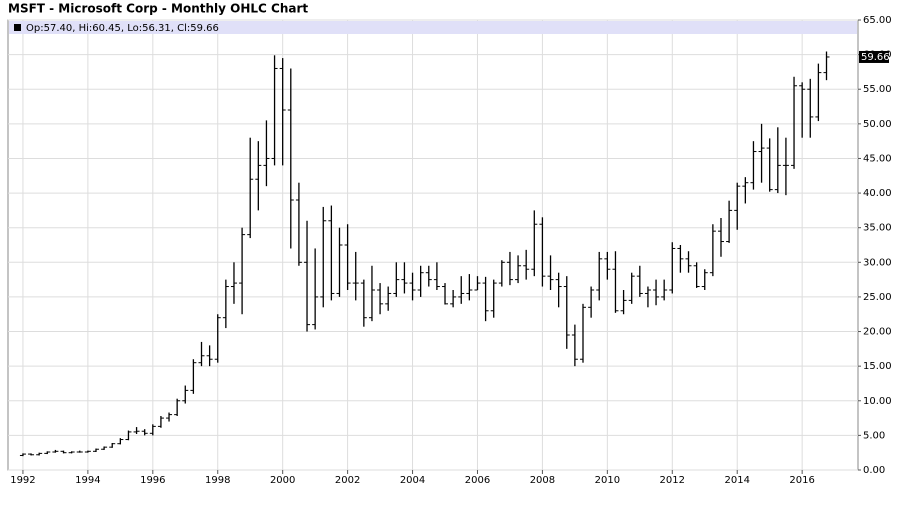 The height and width of the screenshot is (511, 900). Describe the element at coordinates (607, 480) in the screenshot. I see `x-tick-label: 2010` at that location.